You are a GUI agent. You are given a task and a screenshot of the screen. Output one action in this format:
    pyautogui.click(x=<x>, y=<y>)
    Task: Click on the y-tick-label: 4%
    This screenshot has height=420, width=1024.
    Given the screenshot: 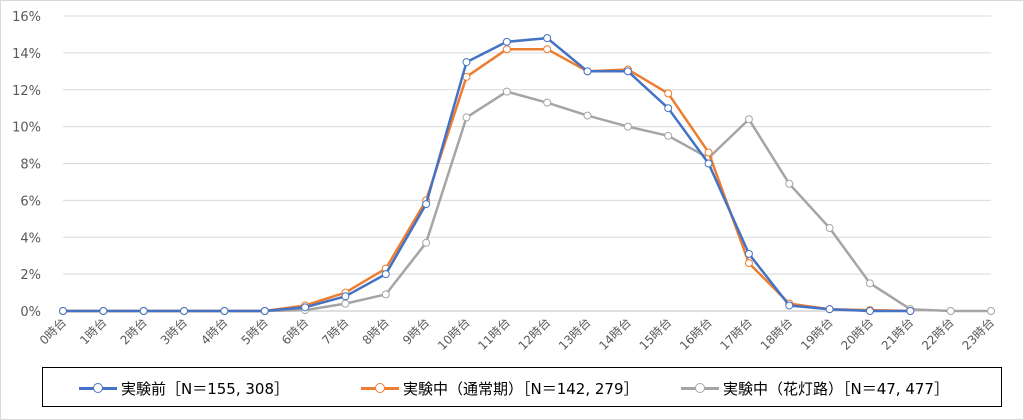 What is the action you would take?
    pyautogui.click(x=30, y=238)
    